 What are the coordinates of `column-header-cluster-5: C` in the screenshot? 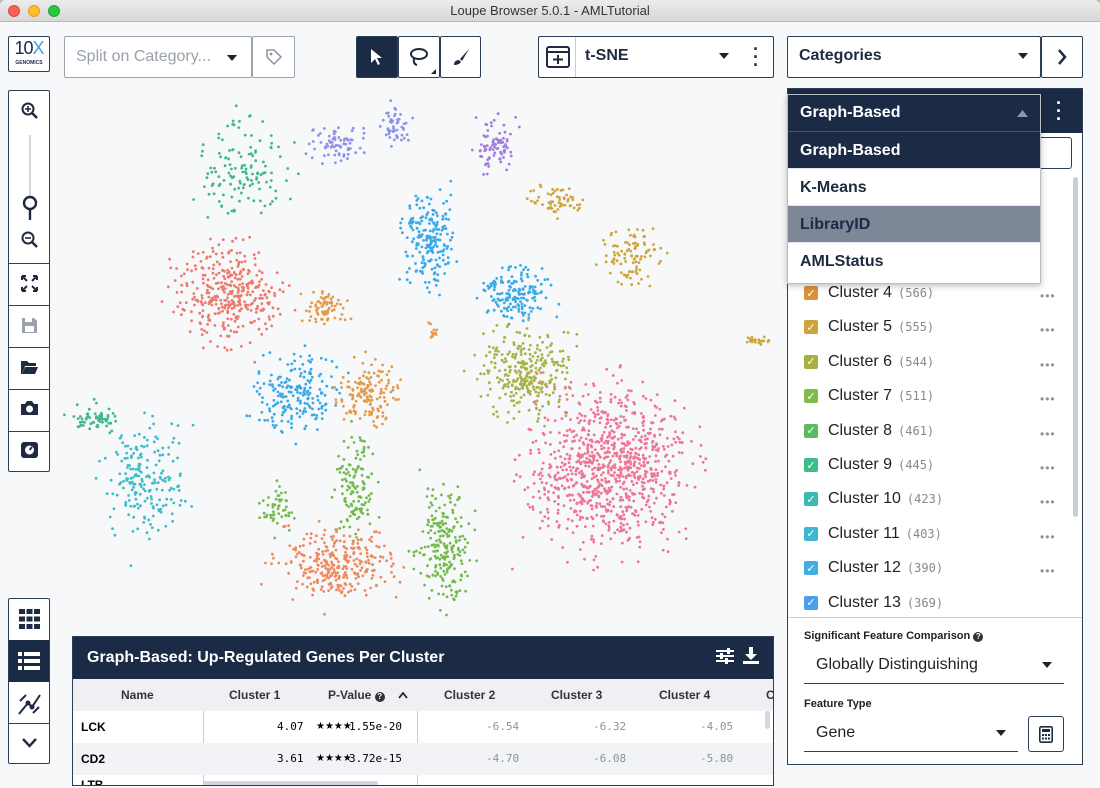 It's located at (770, 695).